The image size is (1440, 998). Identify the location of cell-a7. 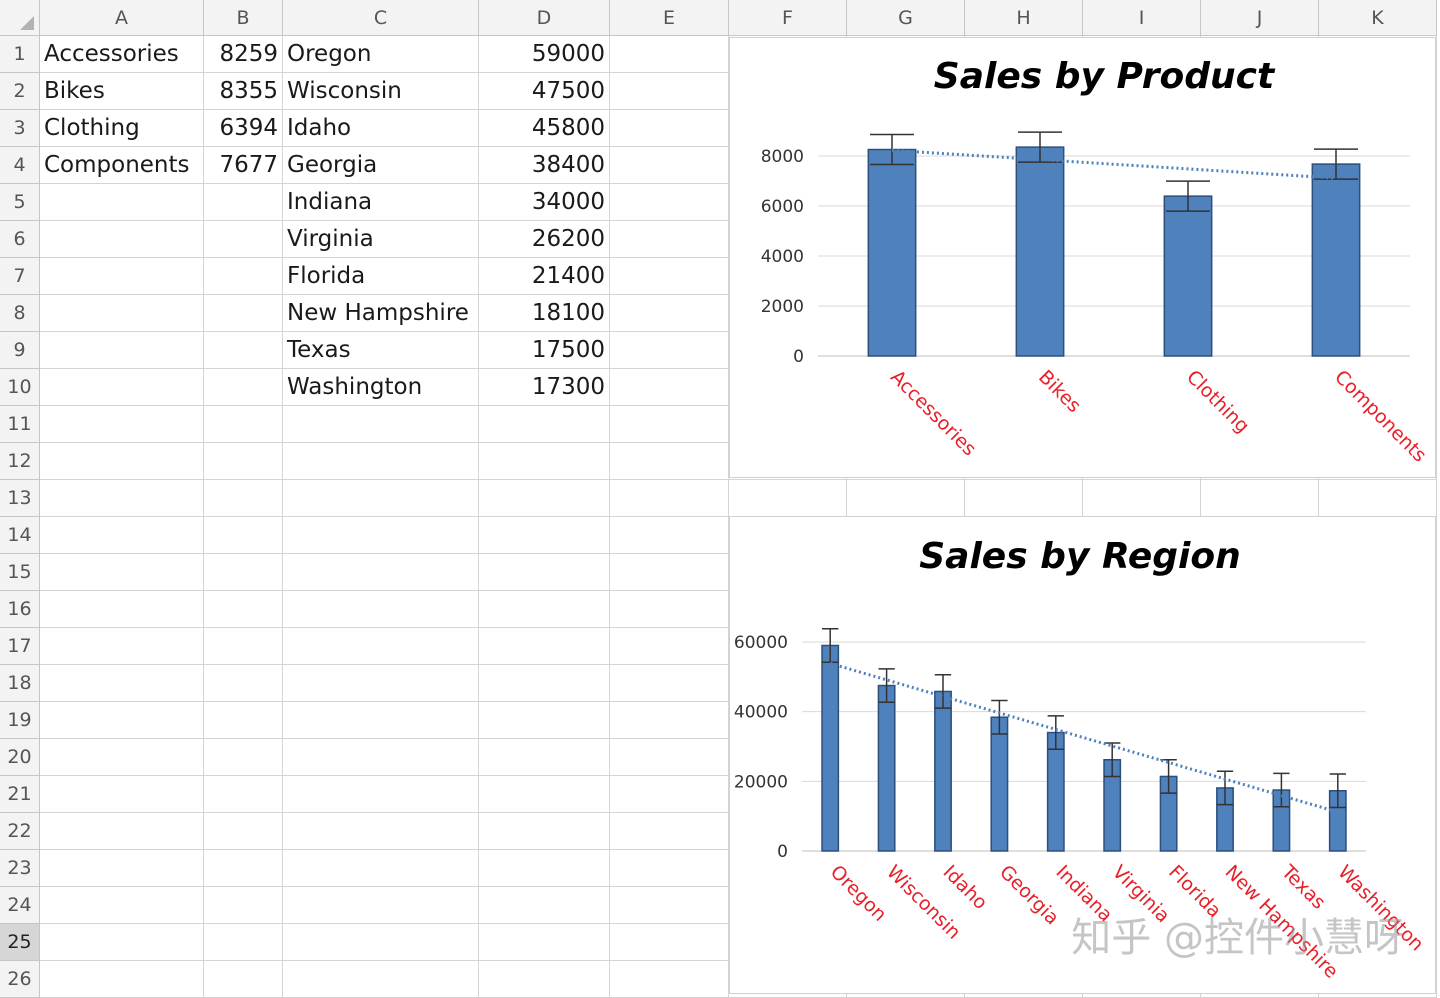
(122, 276).